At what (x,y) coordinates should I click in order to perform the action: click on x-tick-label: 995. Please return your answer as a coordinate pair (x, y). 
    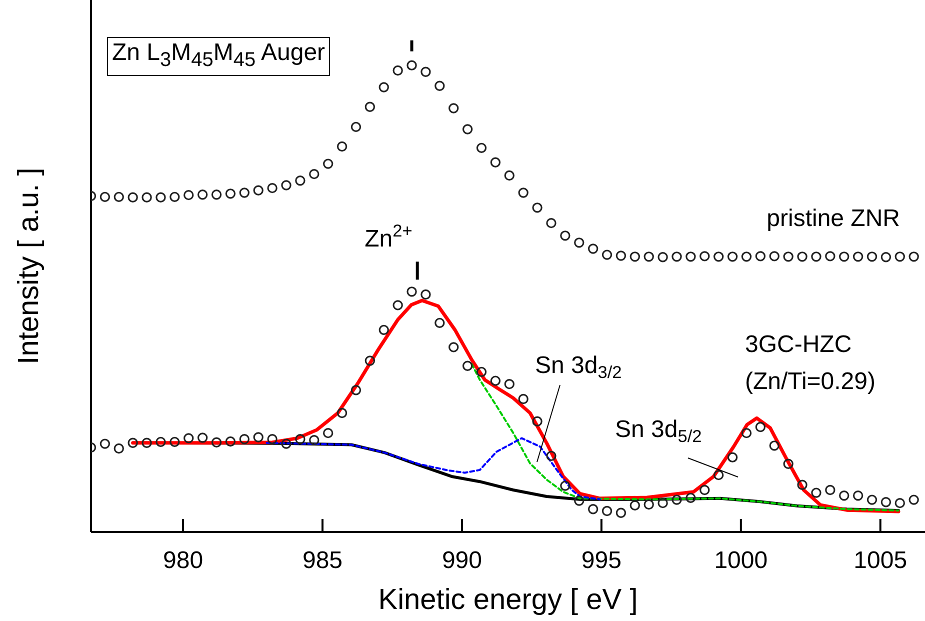
    Looking at the image, I should click on (601, 560).